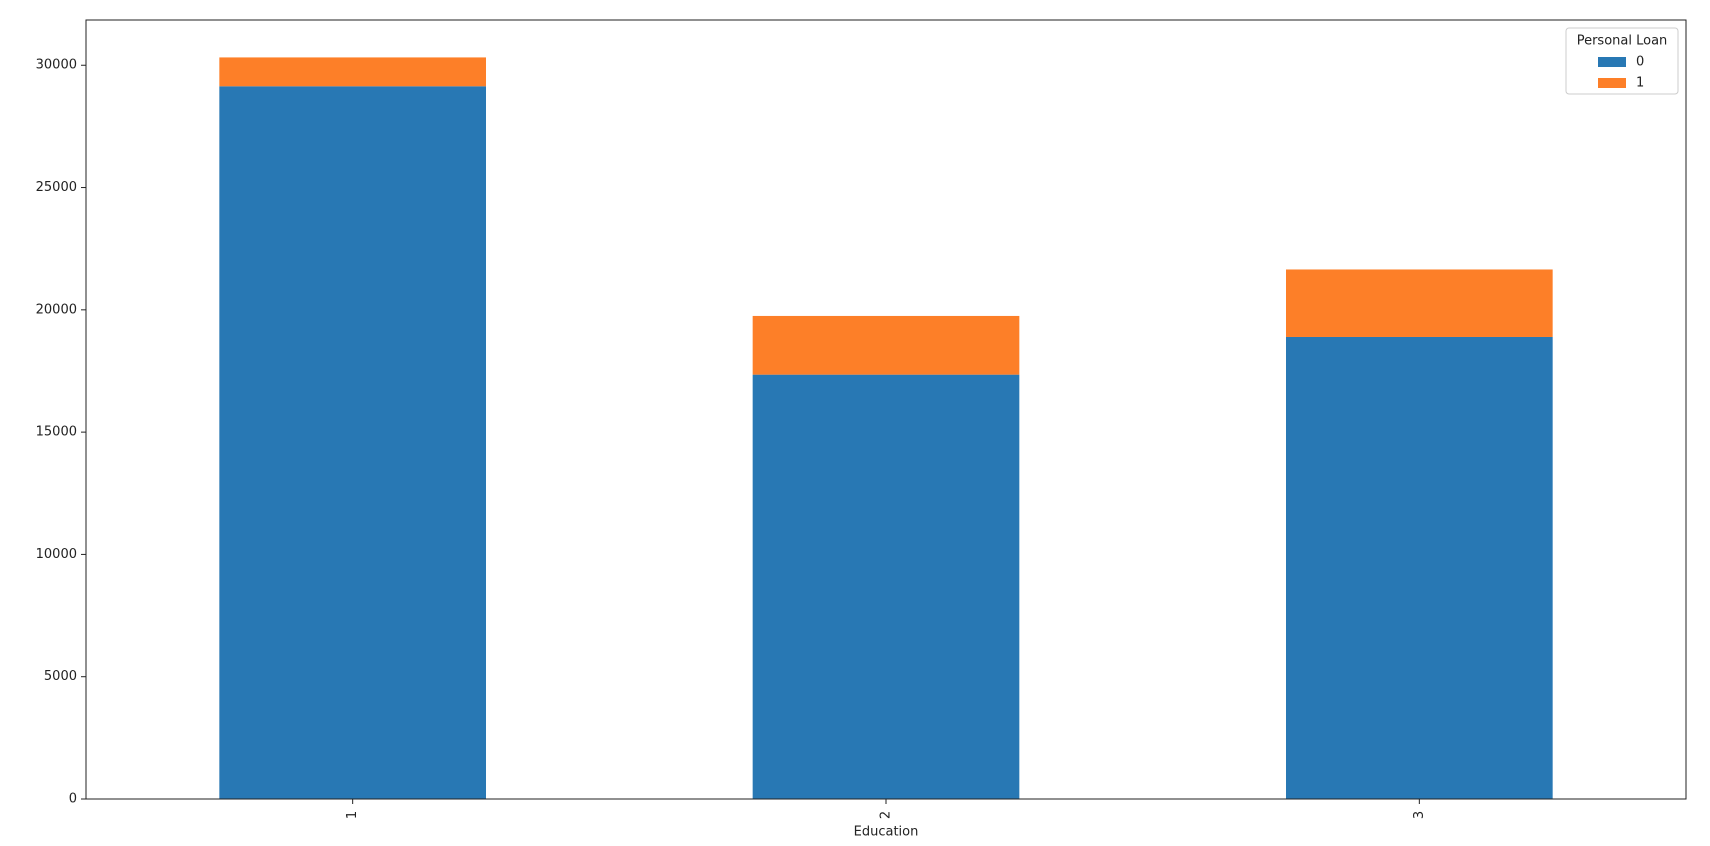  Describe the element at coordinates (56, 187) in the screenshot. I see `y-tick-label: 25000` at that location.